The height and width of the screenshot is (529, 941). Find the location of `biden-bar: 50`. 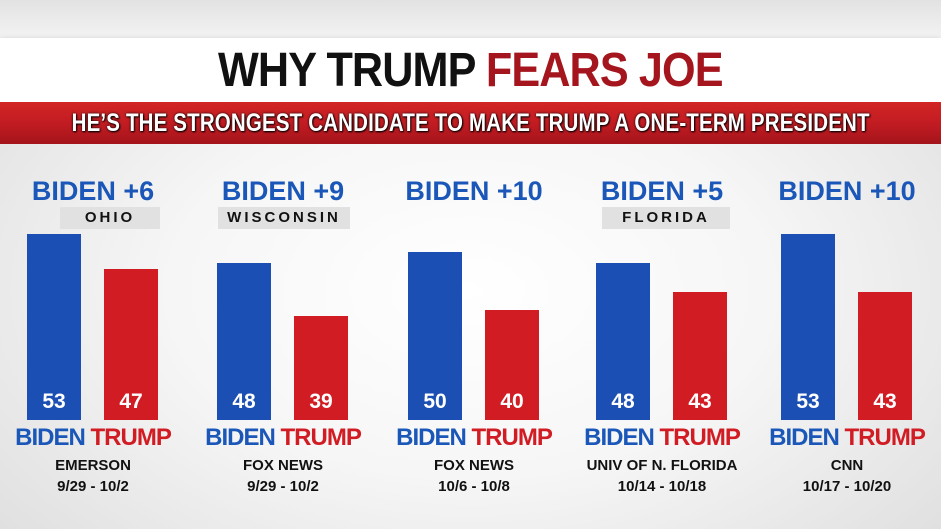

biden-bar: 50 is located at coordinates (435, 335).